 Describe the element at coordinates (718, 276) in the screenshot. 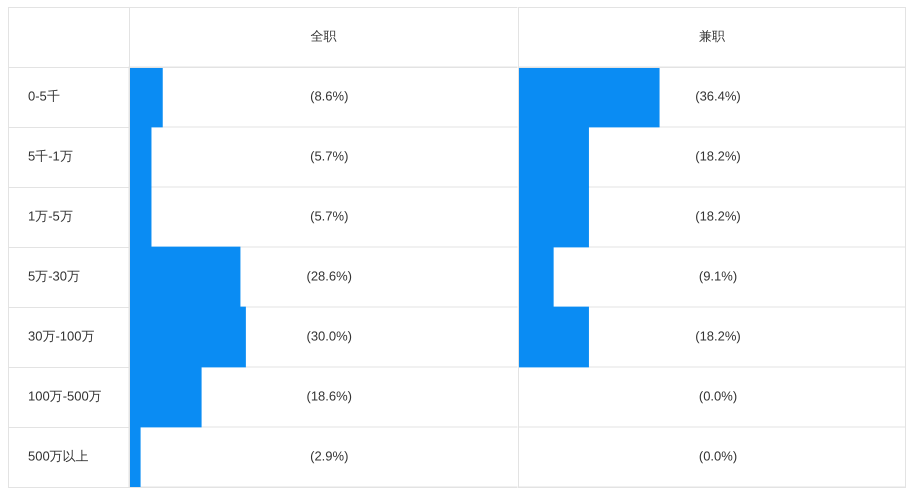

I see `data-label: (9.1%)` at that location.